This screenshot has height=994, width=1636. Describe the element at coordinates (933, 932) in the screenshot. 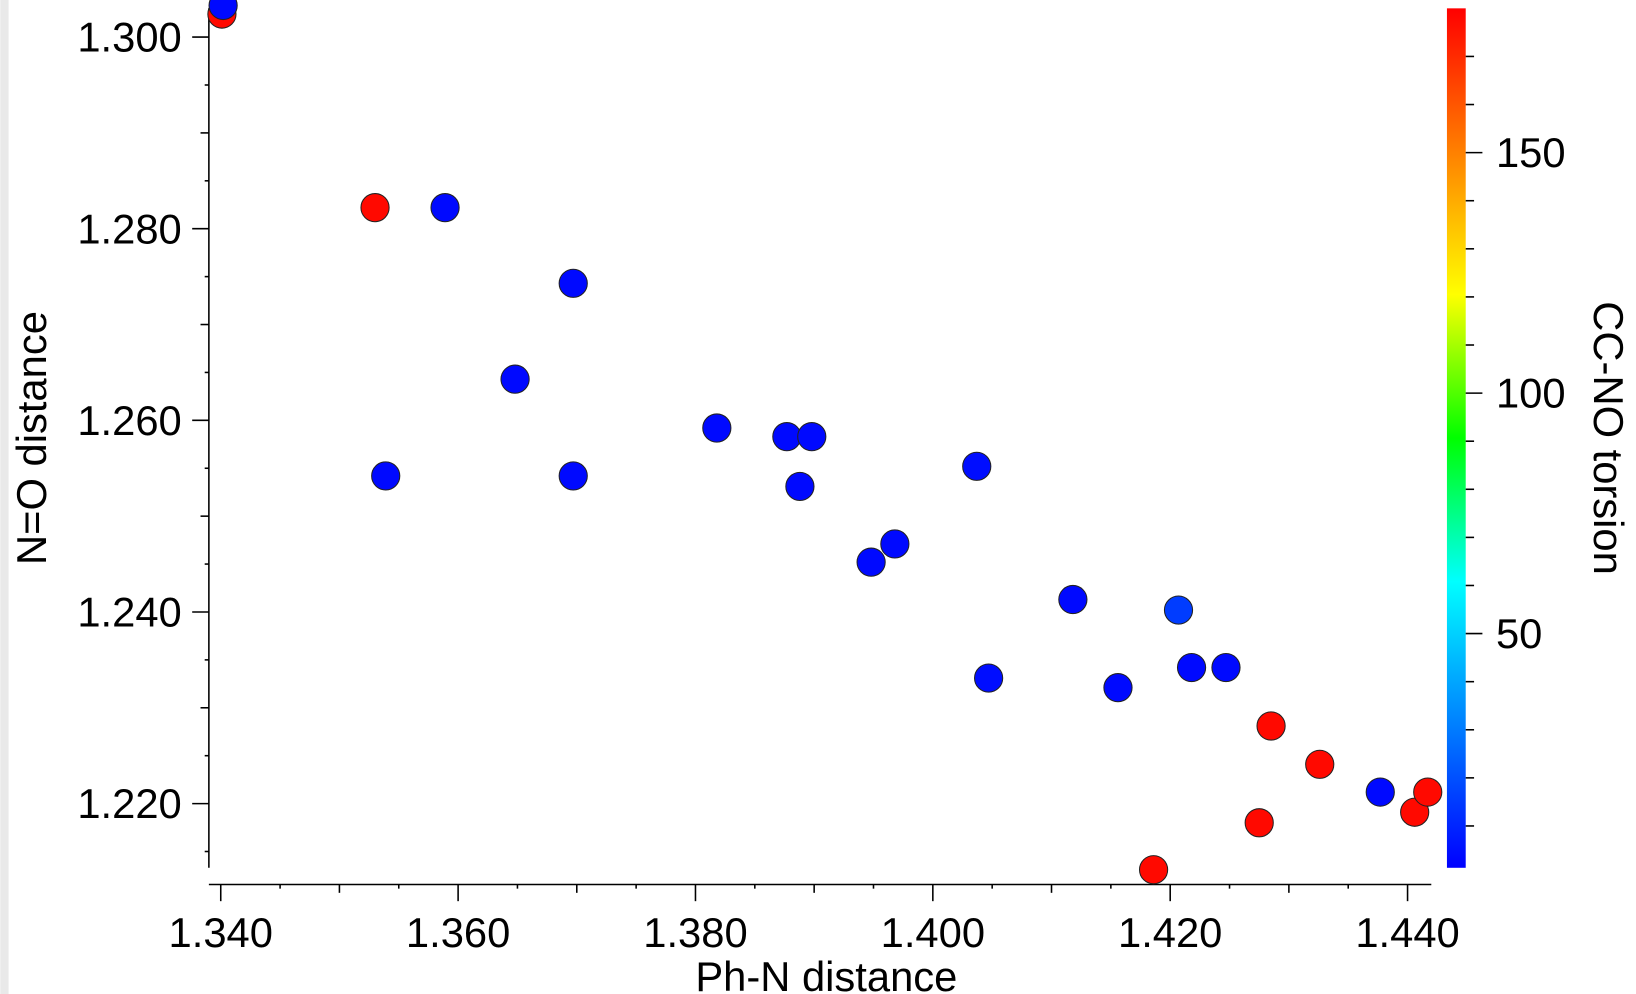

I see `x-tick-label: 1.400` at that location.